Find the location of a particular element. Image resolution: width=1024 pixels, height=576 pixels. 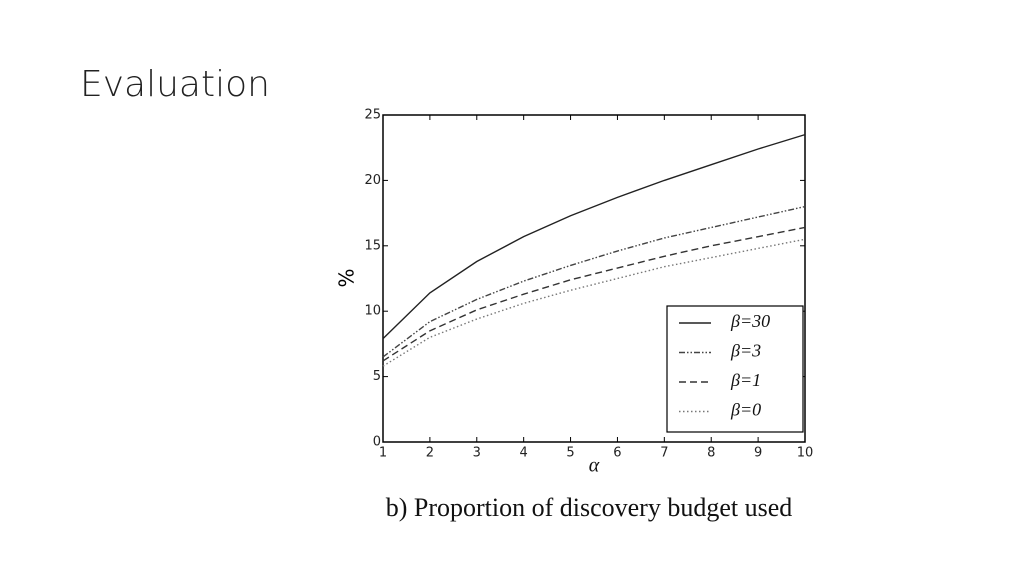

legend-label: β=30 is located at coordinates (750, 321).